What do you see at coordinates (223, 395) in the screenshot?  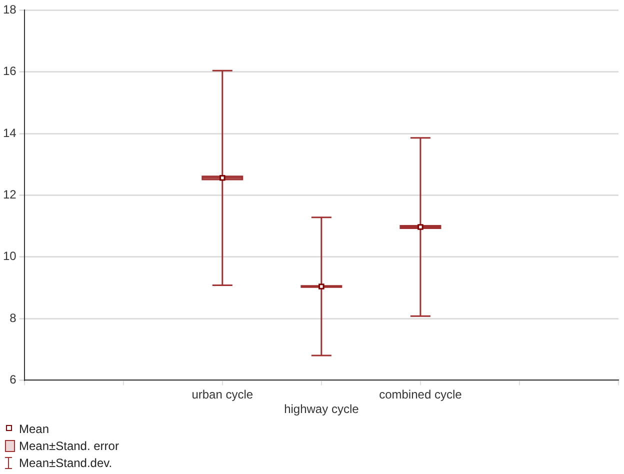 I see `x-tick-label: urban cycle` at bounding box center [223, 395].